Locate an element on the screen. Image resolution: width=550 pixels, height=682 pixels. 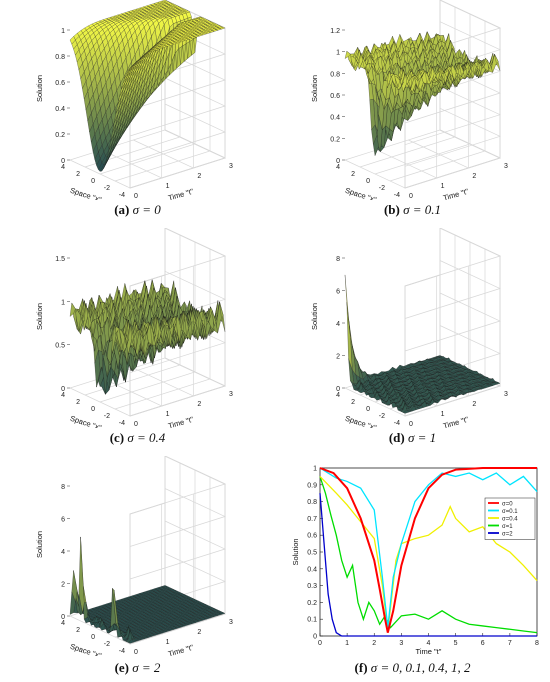
y-tick-label: 0.9 is located at coordinates (312, 485).